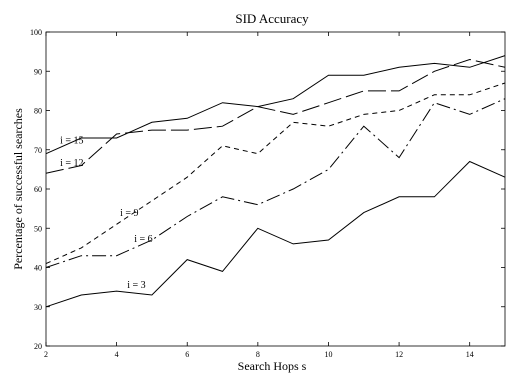 This screenshot has width=506, height=374. What do you see at coordinates (38, 150) in the screenshot?
I see `y-tick-label: 70` at bounding box center [38, 150].